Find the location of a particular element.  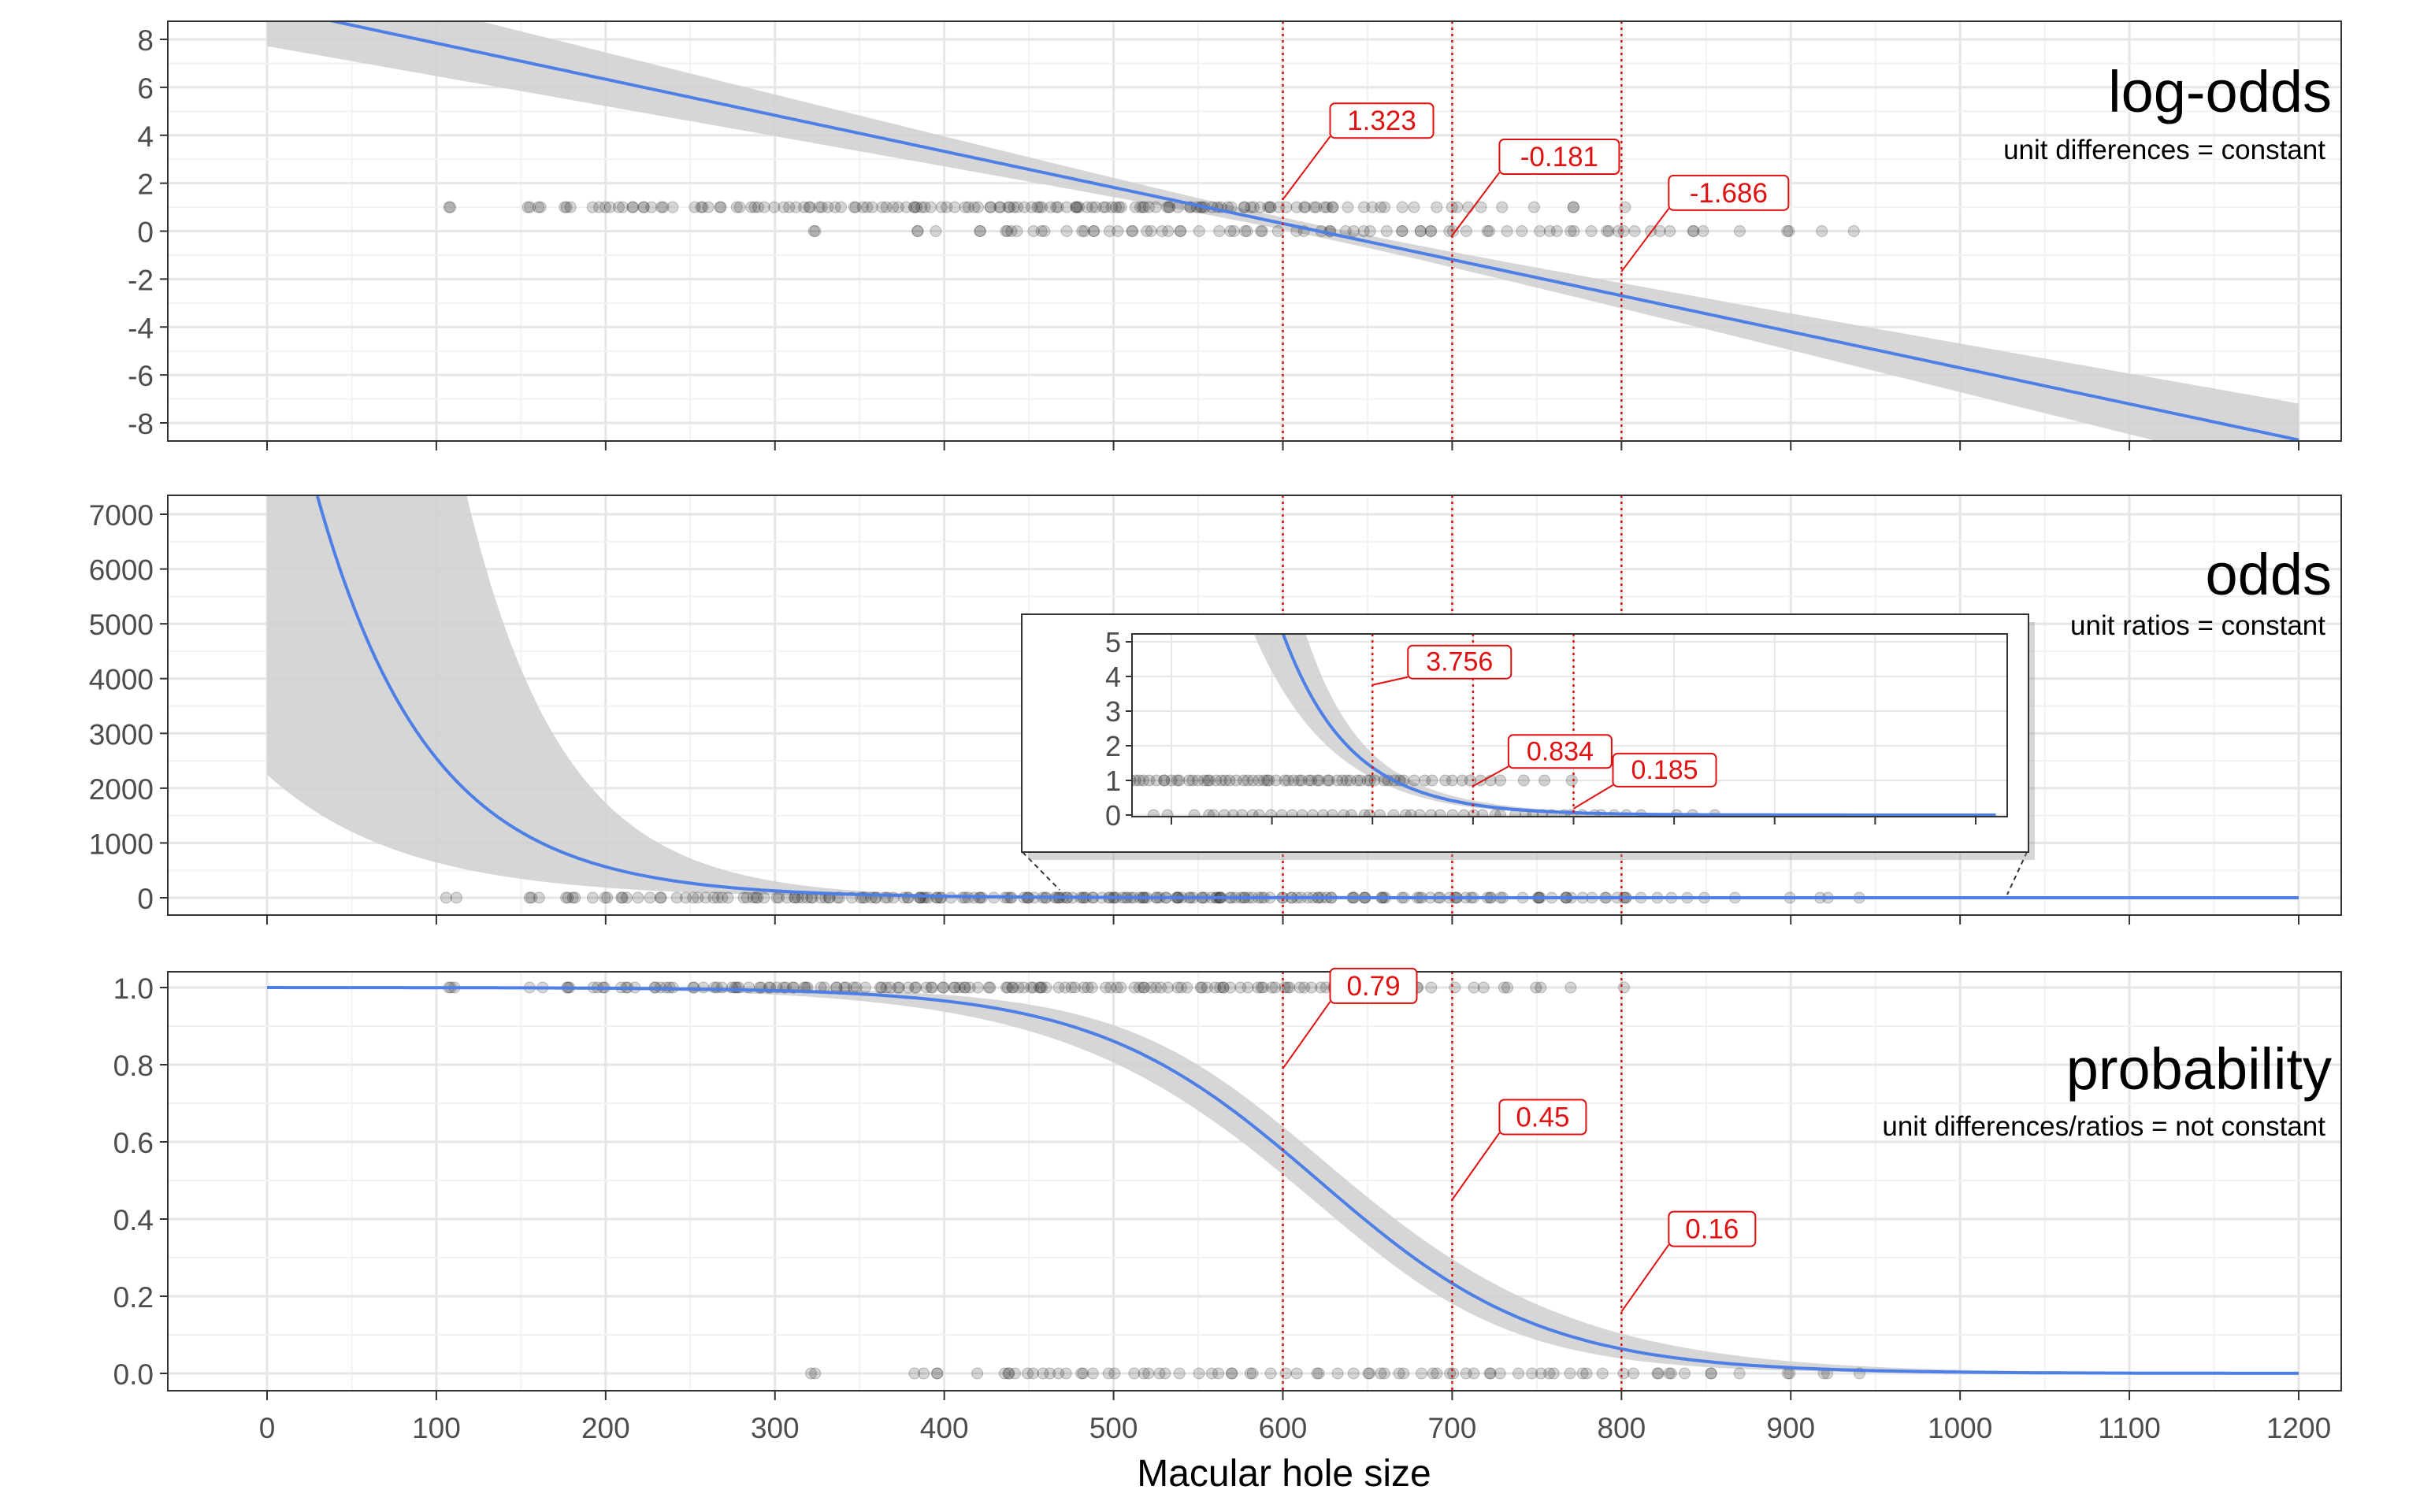

inset-annotation-label: 0.185 is located at coordinates (1664, 770).